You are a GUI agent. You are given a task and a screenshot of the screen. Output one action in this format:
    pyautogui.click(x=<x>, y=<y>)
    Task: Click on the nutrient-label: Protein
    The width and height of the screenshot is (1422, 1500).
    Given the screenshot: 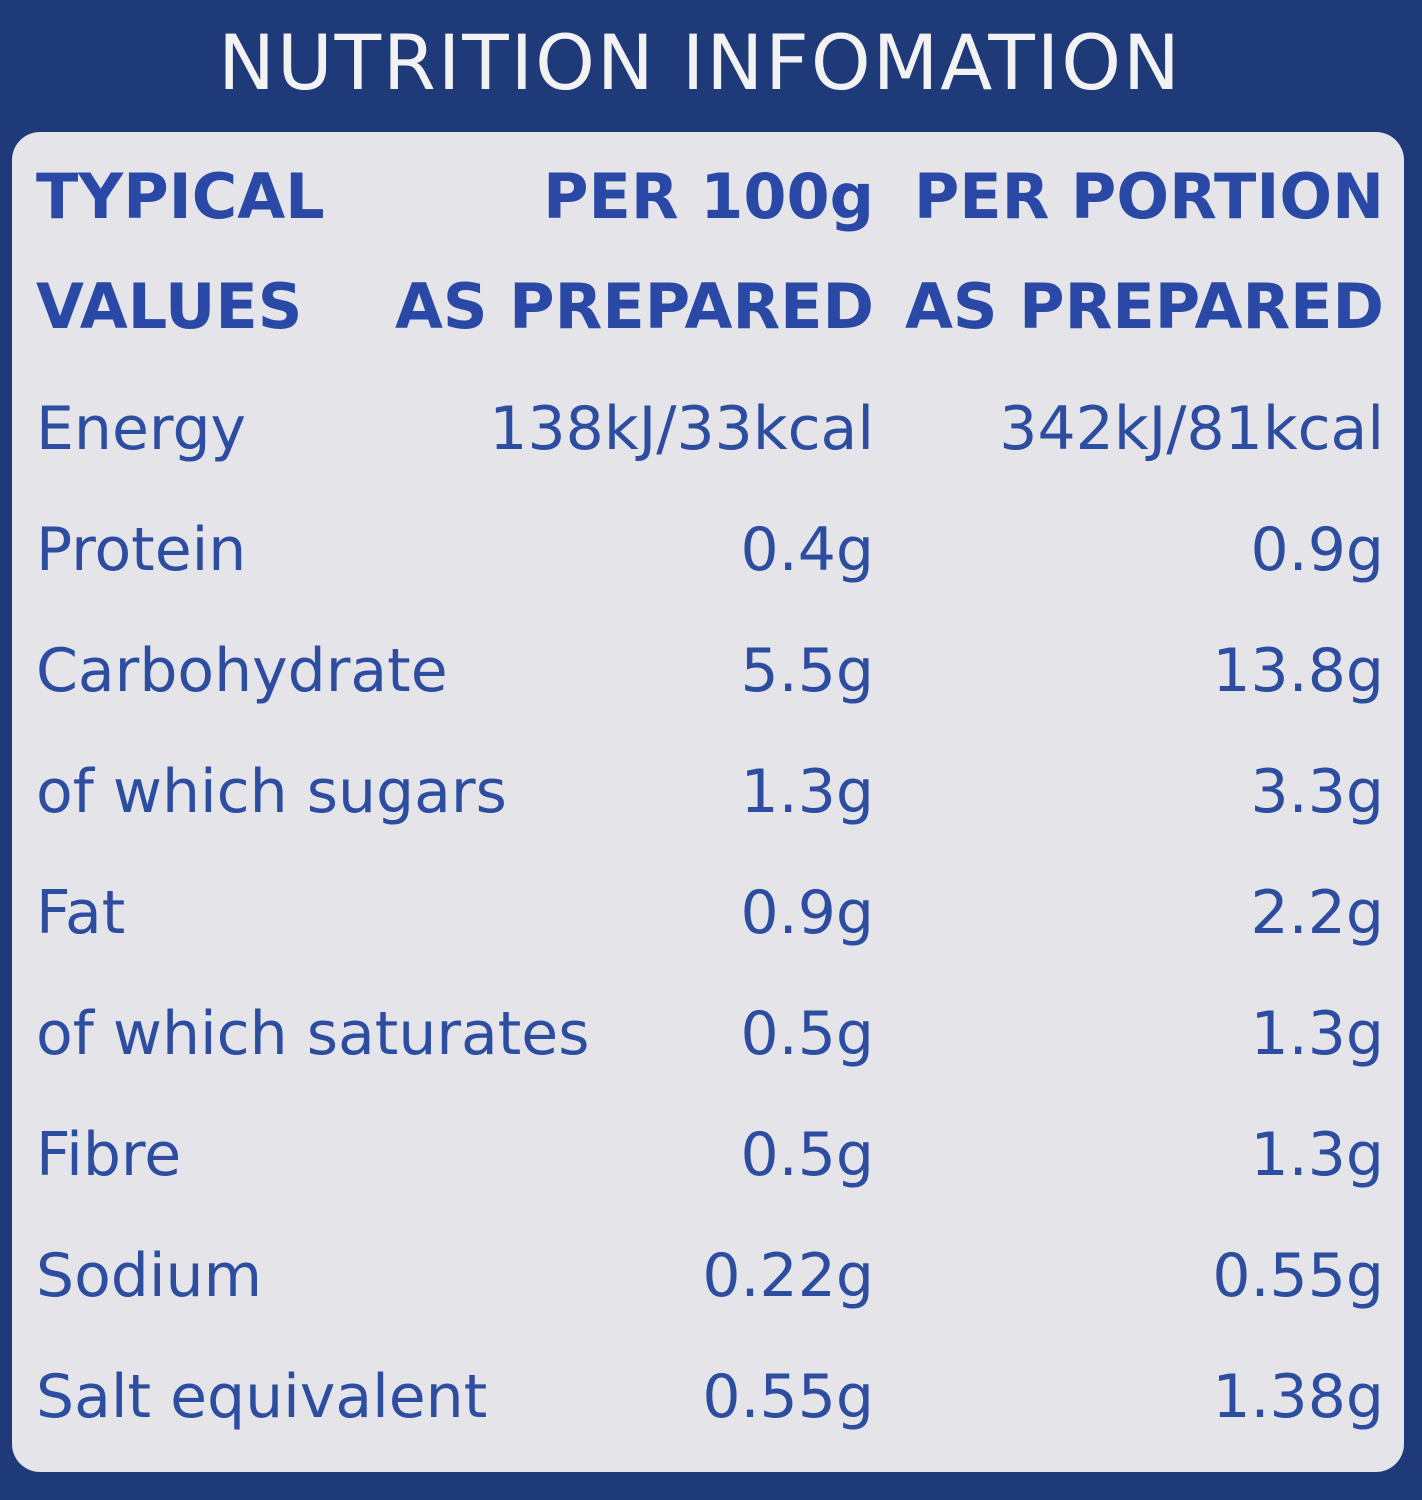 What is the action you would take?
    pyautogui.click(x=141, y=550)
    